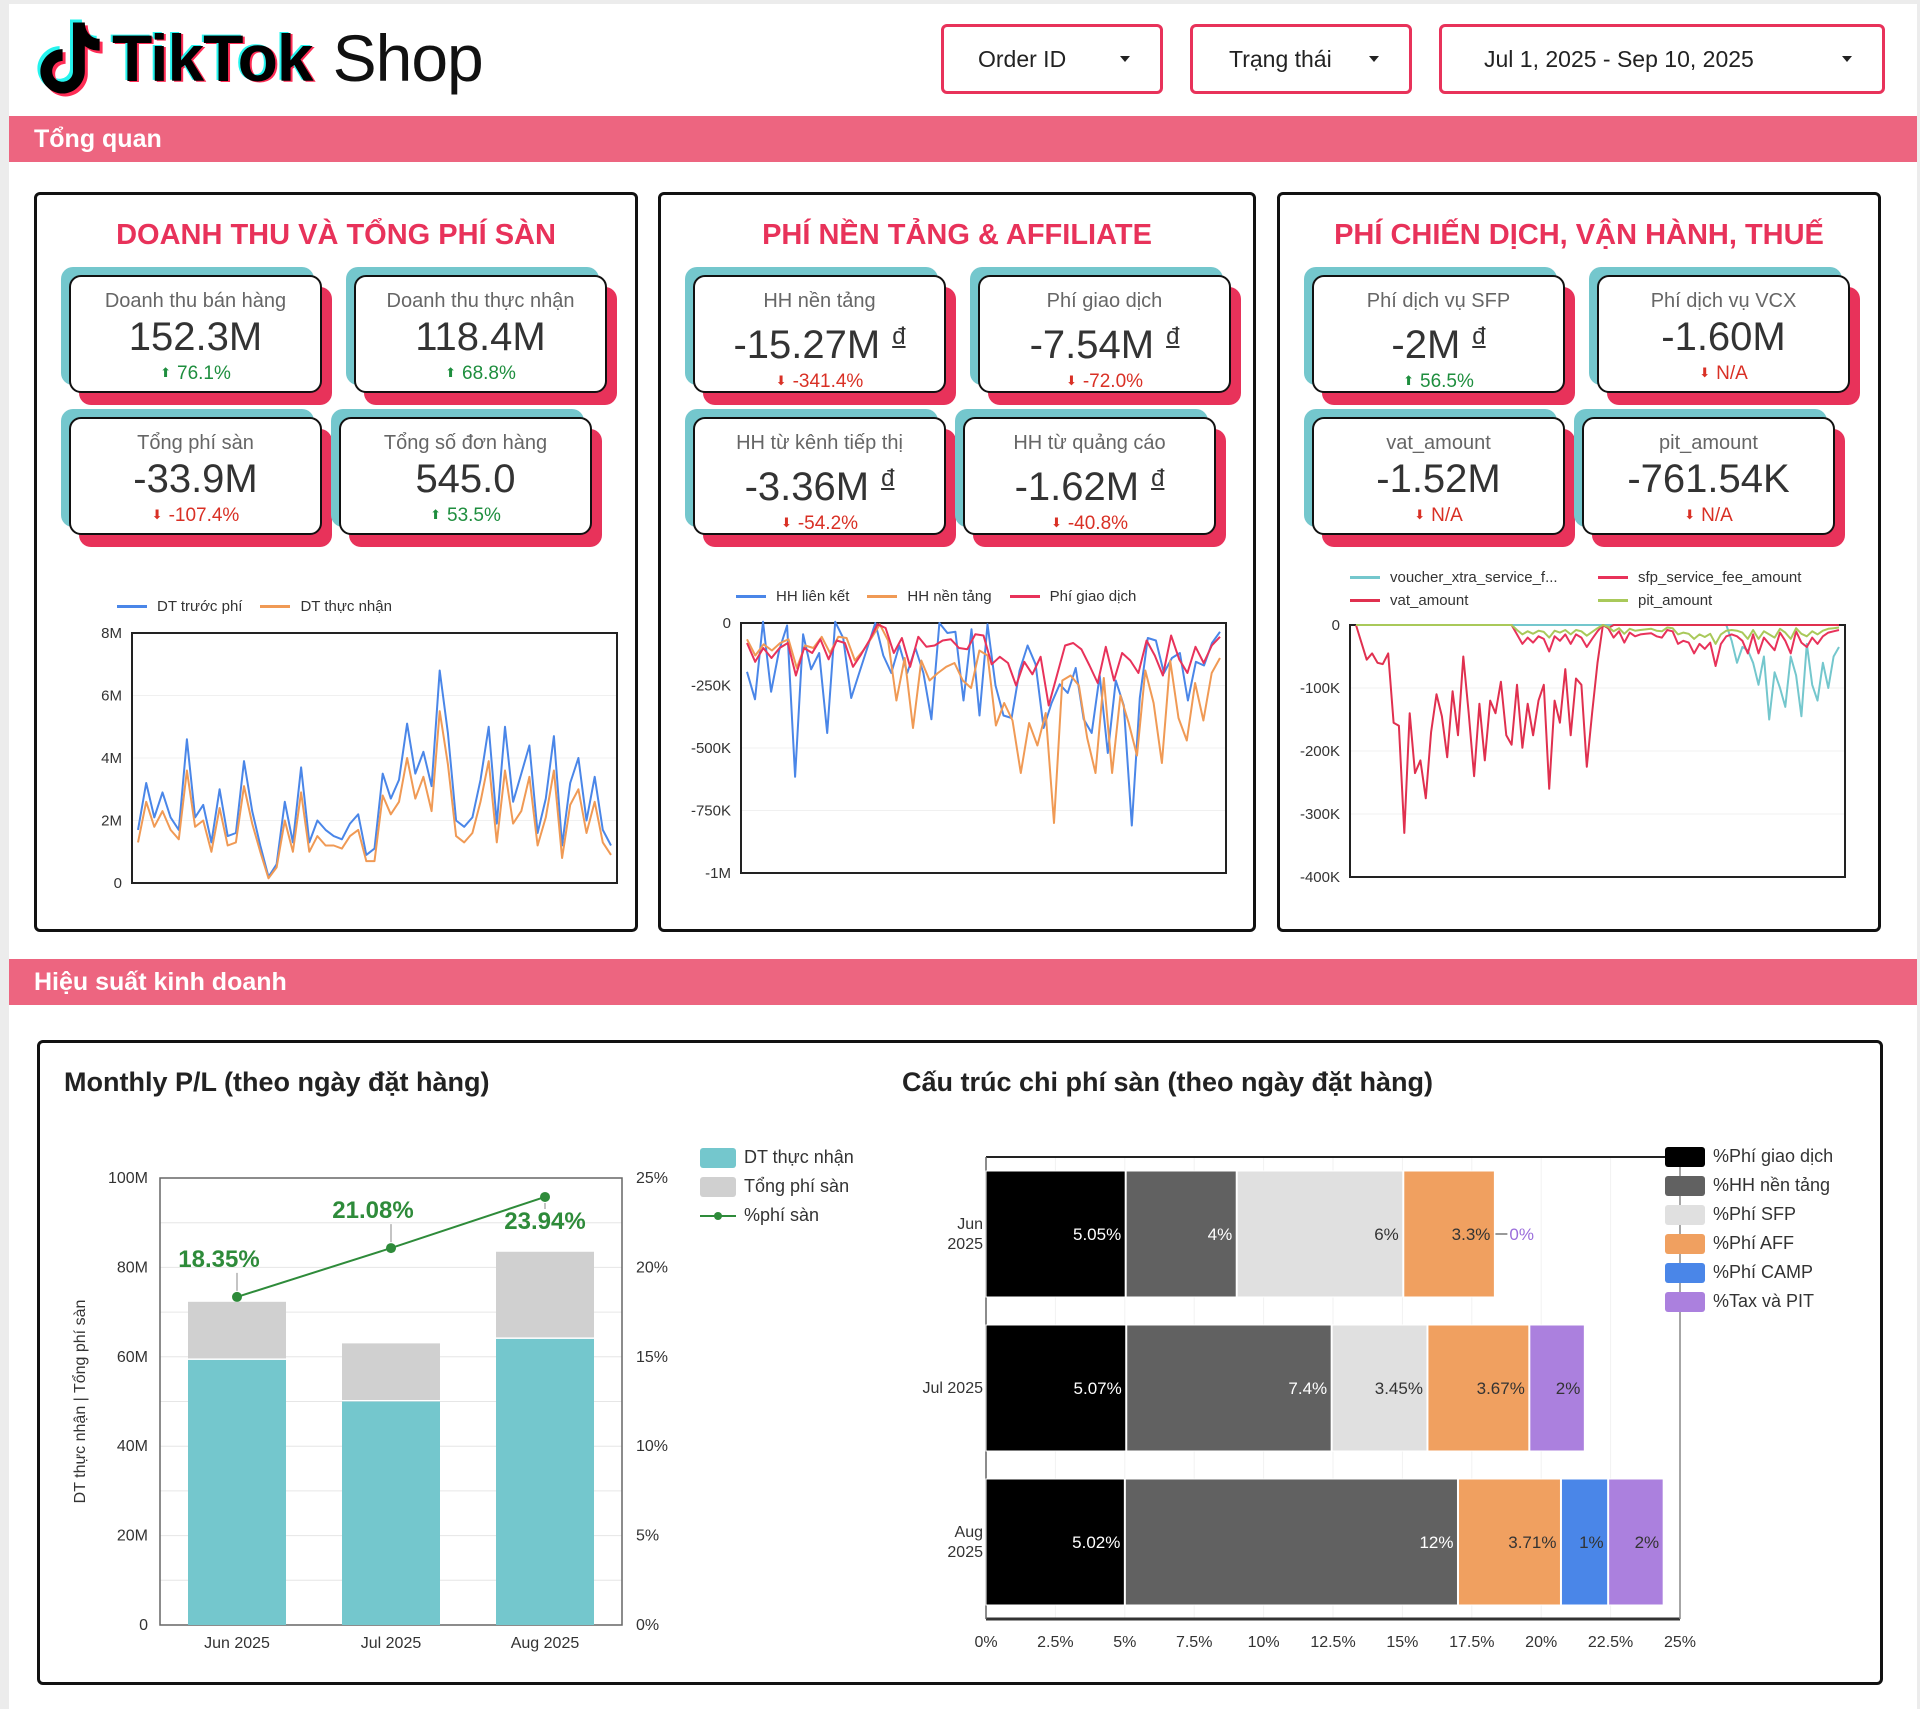  I want to click on kpi-value-row: -1.60M, so click(1723, 337).